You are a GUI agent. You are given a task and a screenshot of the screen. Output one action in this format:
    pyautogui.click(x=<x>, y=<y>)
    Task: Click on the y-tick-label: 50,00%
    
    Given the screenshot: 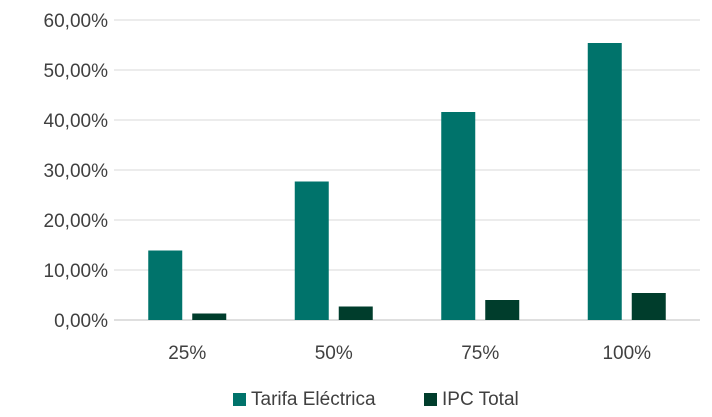 What is the action you would take?
    pyautogui.click(x=76, y=71)
    